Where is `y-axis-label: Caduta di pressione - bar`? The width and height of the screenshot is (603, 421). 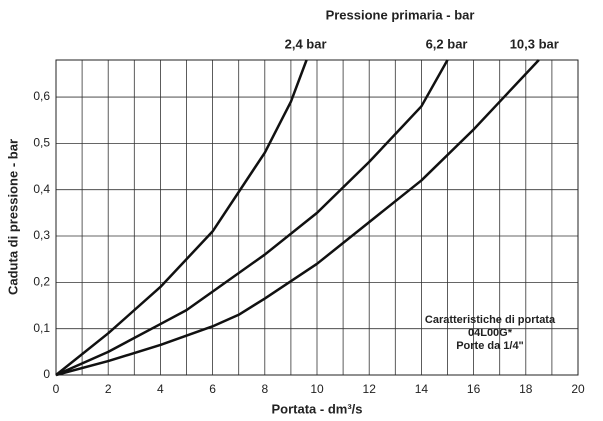
y-axis-label: Caduta di pressione - bar is located at coordinates (12, 217).